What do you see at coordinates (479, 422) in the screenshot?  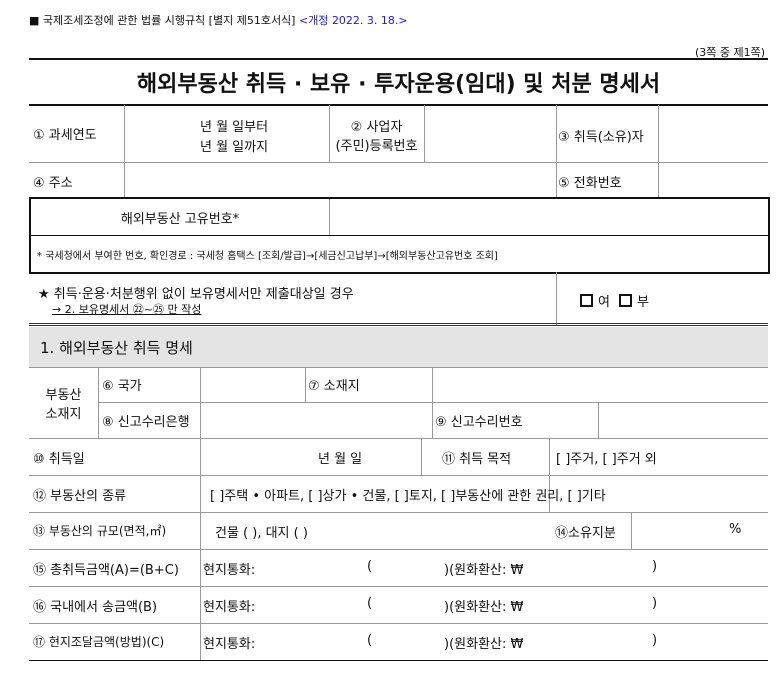 I see `report-no-label: ⑨ 신고수리번호` at bounding box center [479, 422].